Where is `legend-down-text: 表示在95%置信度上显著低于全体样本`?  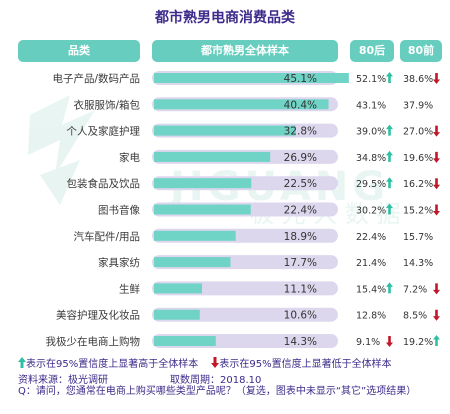
legend-down-text: 表示在95%置信度上显著低于全体样本 is located at coordinates (305, 364).